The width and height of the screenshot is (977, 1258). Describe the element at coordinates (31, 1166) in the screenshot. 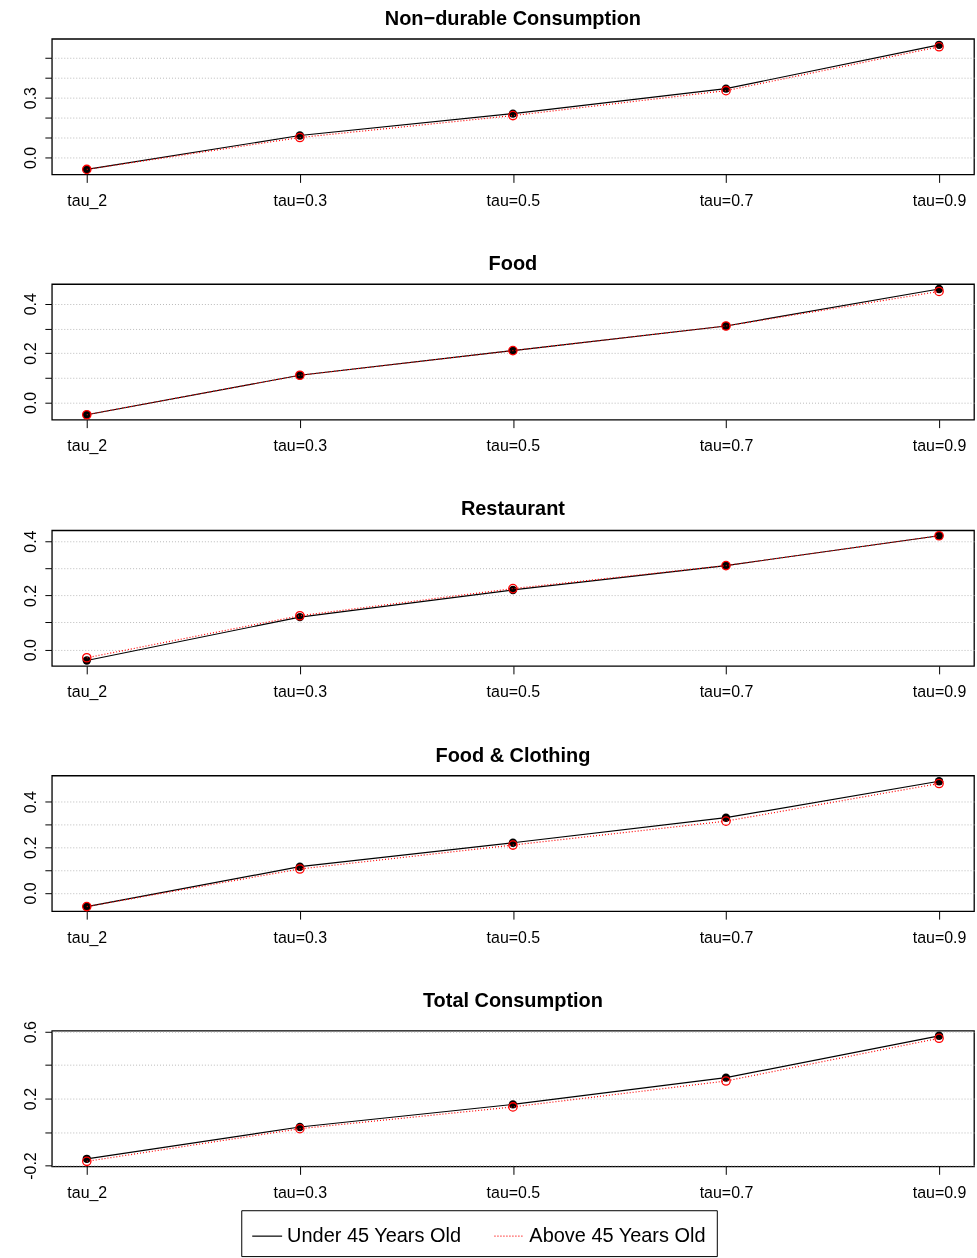

I see `y-tick-label: -0.2` at that location.